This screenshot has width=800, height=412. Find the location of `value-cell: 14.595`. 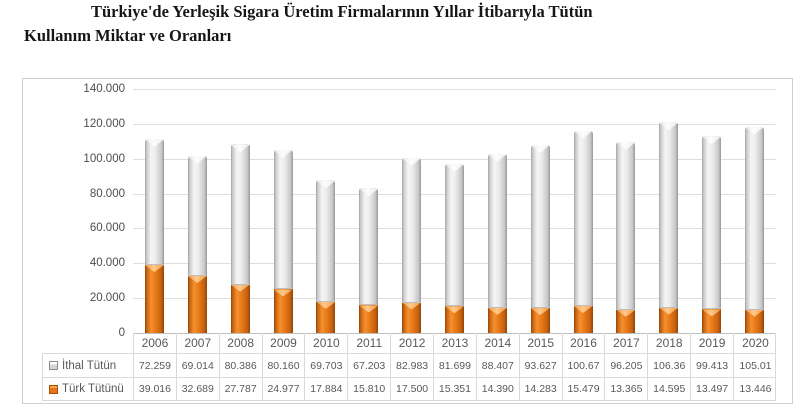

value-cell: 14.595 is located at coordinates (670, 389).